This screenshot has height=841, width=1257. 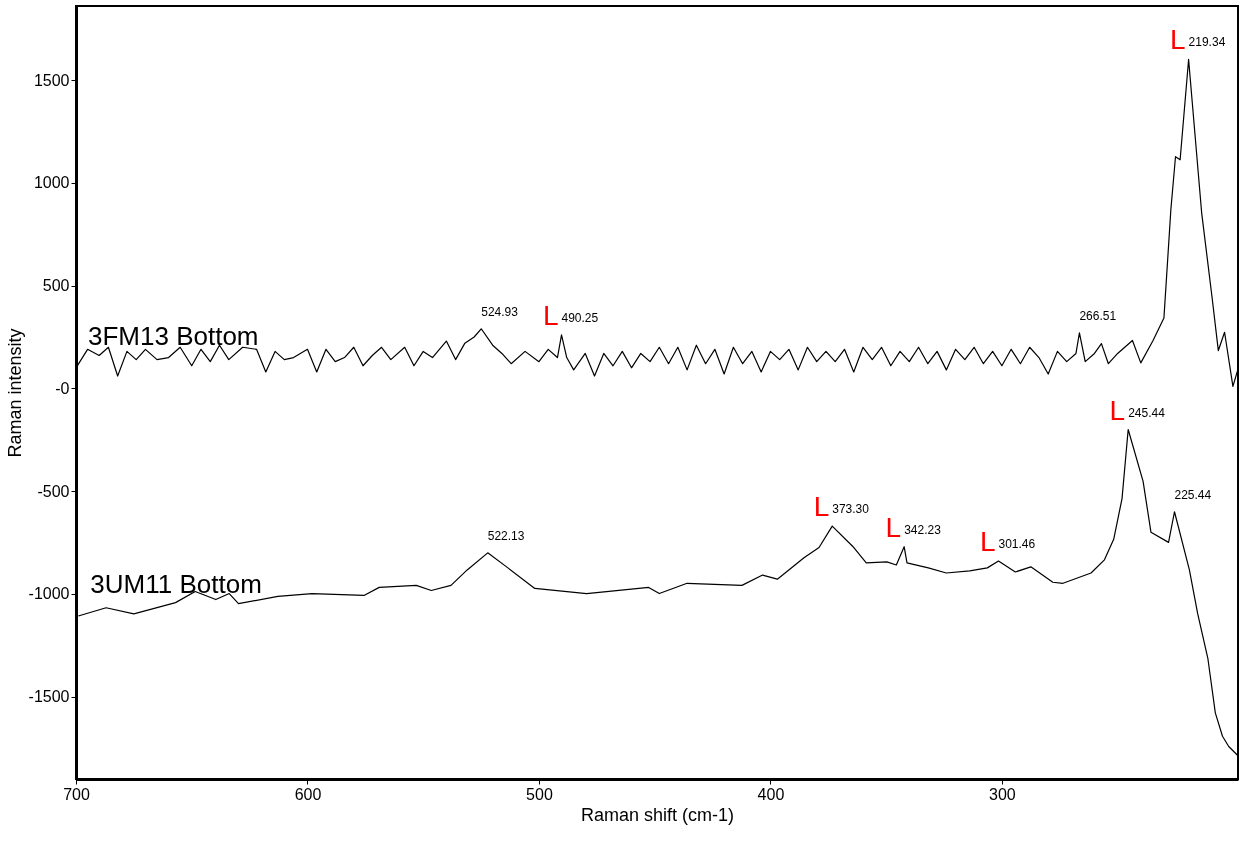 What do you see at coordinates (771, 794) in the screenshot?
I see `x-tick-label: 400` at bounding box center [771, 794].